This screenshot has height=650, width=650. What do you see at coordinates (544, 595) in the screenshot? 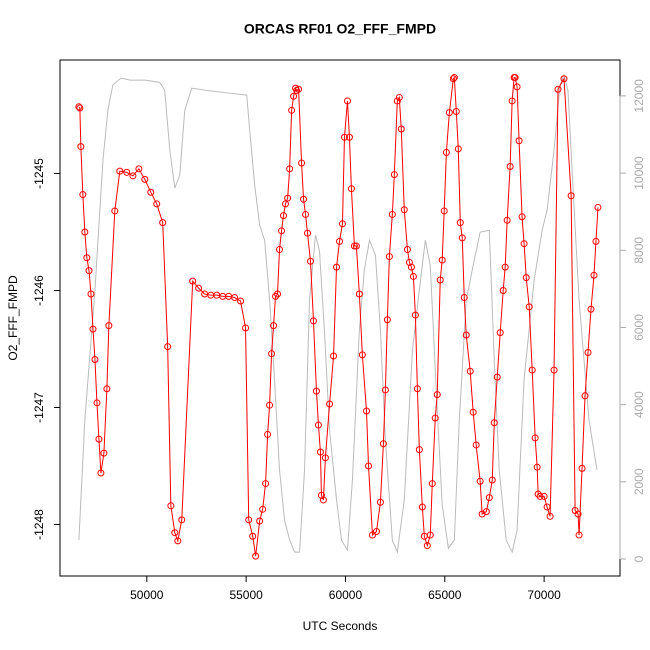
I see `x-tick-label: 70000` at bounding box center [544, 595].